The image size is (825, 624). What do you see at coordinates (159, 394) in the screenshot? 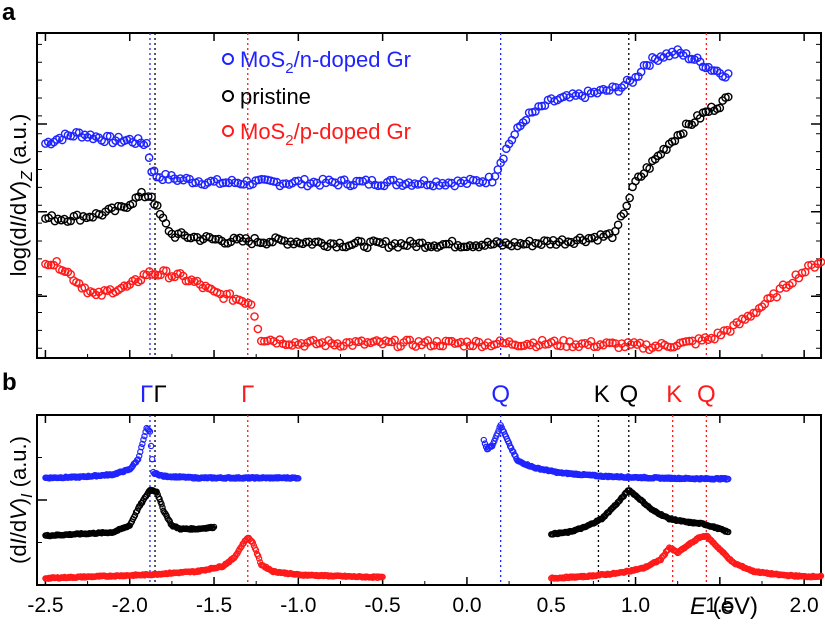
I see `point-annotation: Γ` at bounding box center [159, 394].